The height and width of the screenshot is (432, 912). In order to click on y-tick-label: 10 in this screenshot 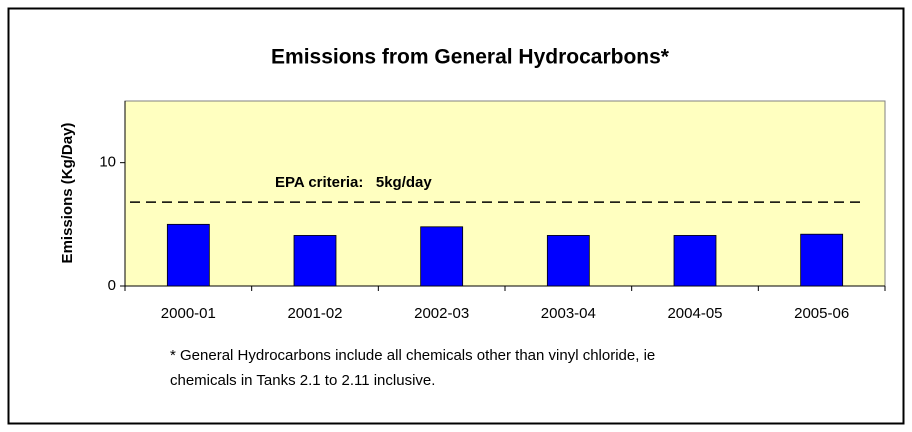, I will do `click(107, 162)`.